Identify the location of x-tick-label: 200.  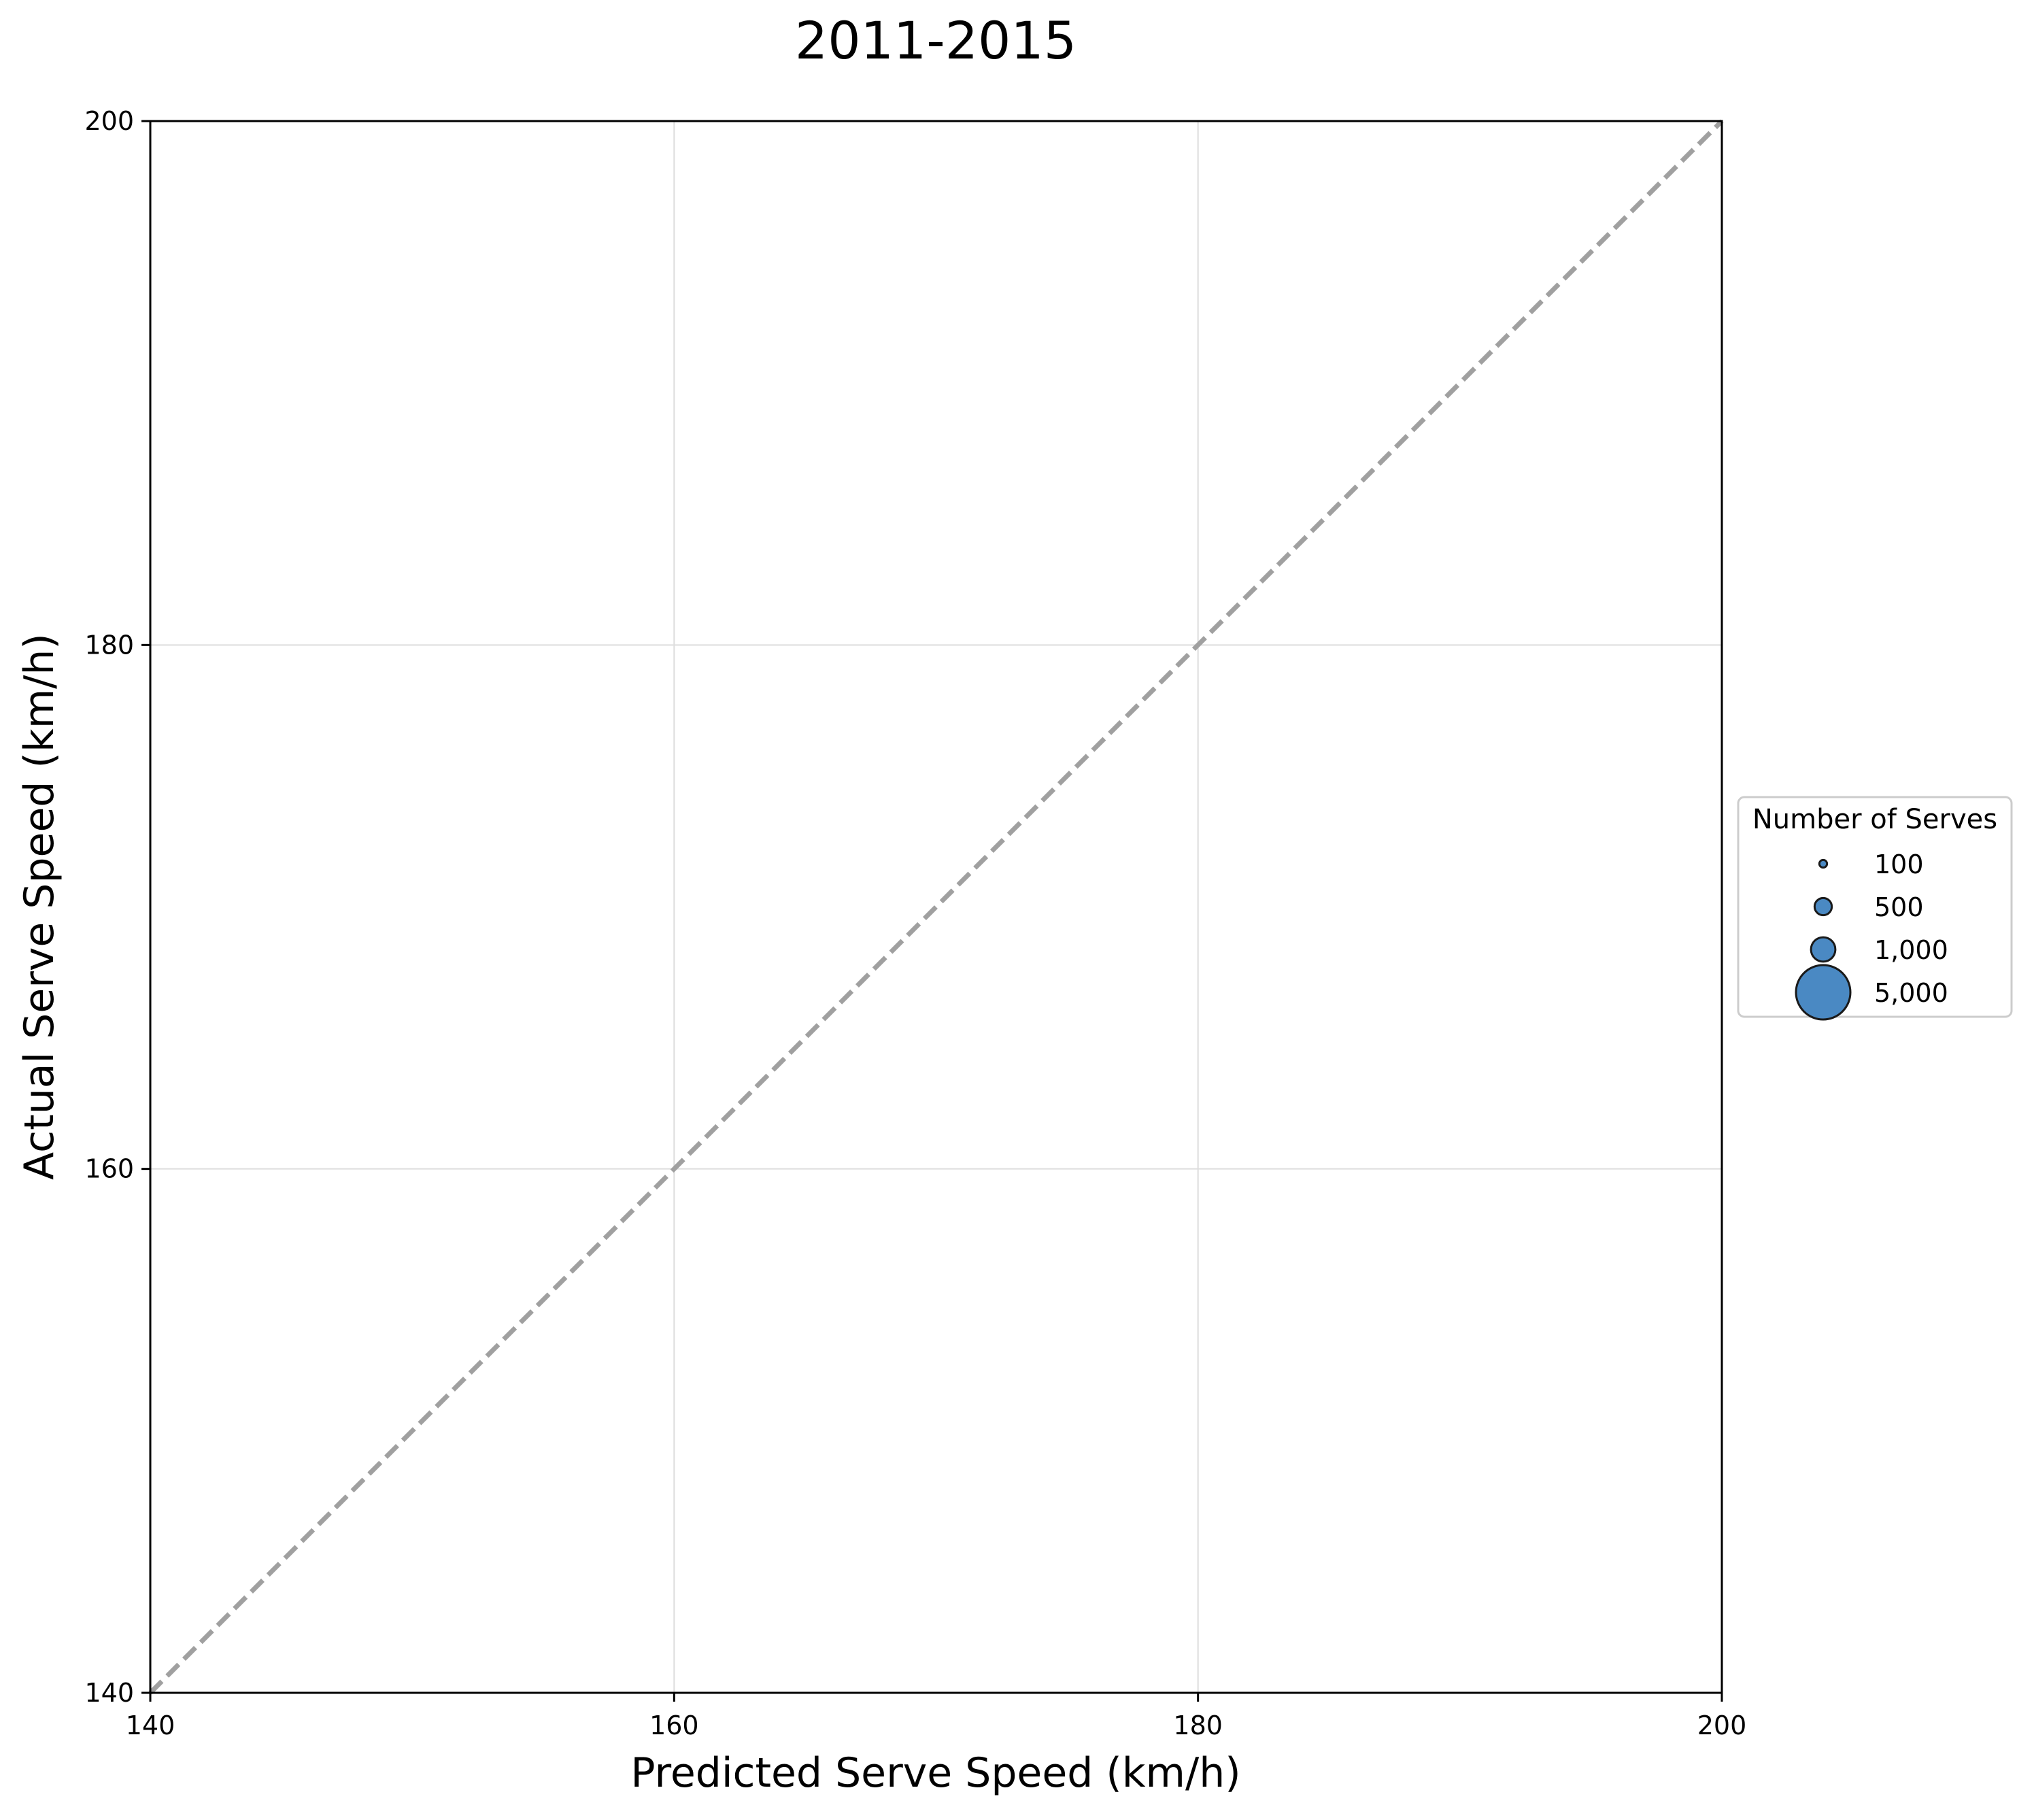
(1722, 1725).